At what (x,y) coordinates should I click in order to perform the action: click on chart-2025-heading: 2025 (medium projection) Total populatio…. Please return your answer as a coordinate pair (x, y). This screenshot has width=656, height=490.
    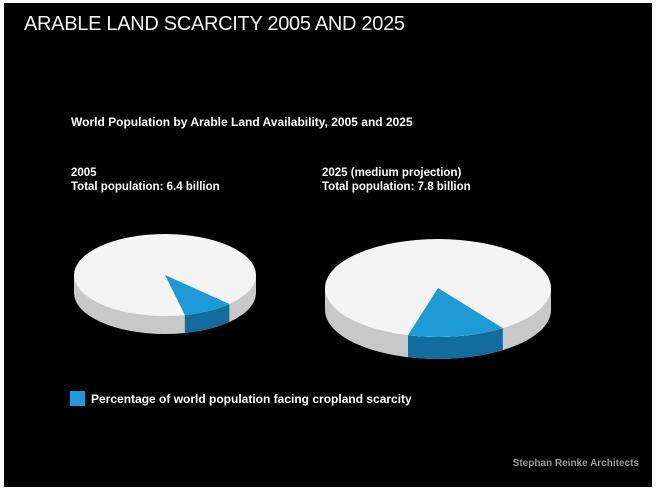
    Looking at the image, I should click on (396, 180).